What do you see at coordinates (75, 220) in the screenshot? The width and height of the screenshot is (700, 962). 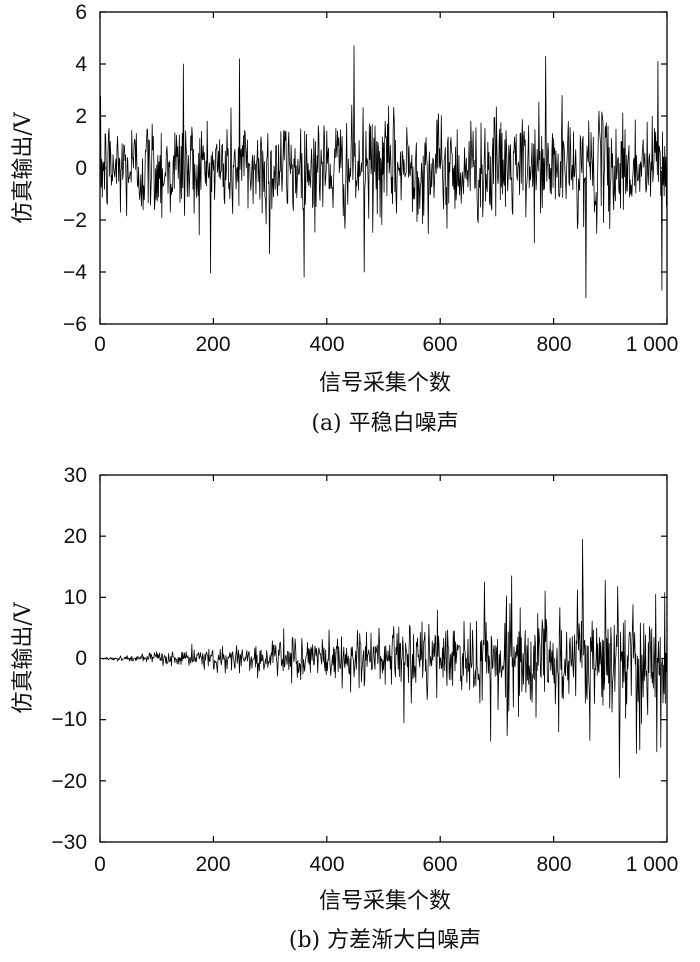 I see `y-tick-label: −2` at bounding box center [75, 220].